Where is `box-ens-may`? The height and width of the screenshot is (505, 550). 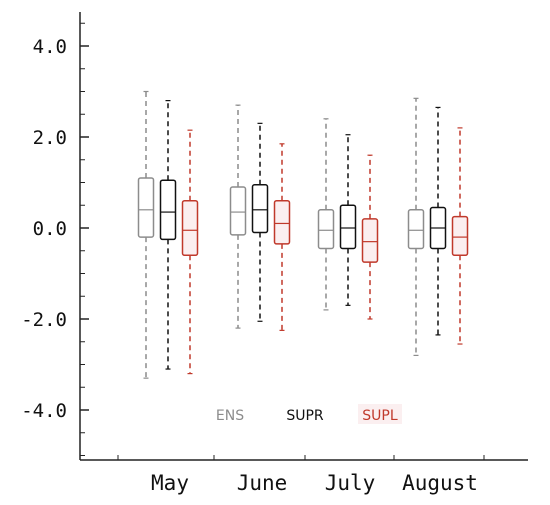 box-ens-may is located at coordinates (146, 234).